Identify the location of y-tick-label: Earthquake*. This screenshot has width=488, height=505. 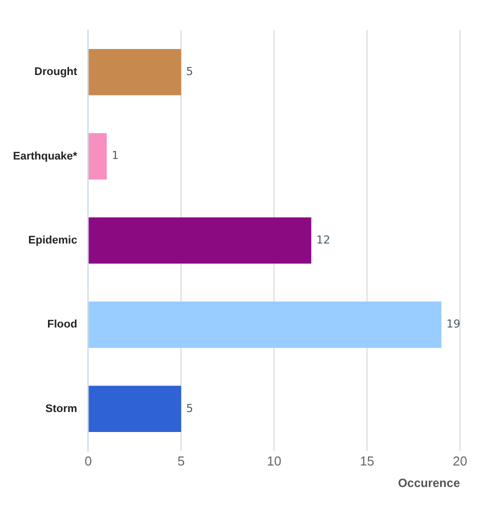
(45, 156).